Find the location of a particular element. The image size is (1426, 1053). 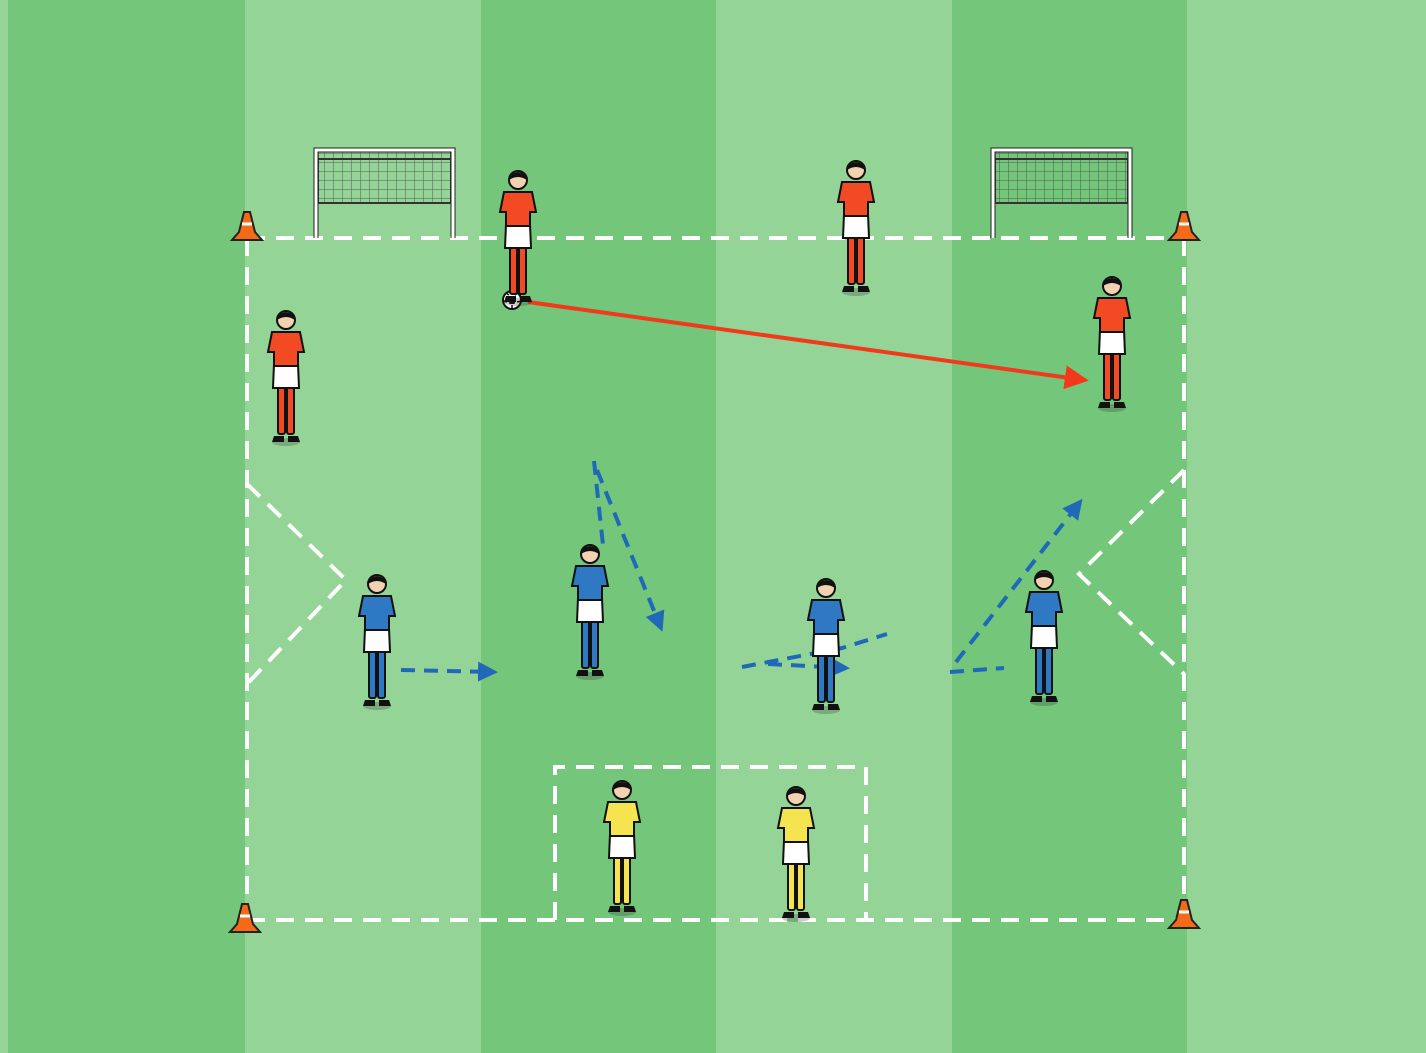

cone-top-right is located at coordinates (1184, 226).